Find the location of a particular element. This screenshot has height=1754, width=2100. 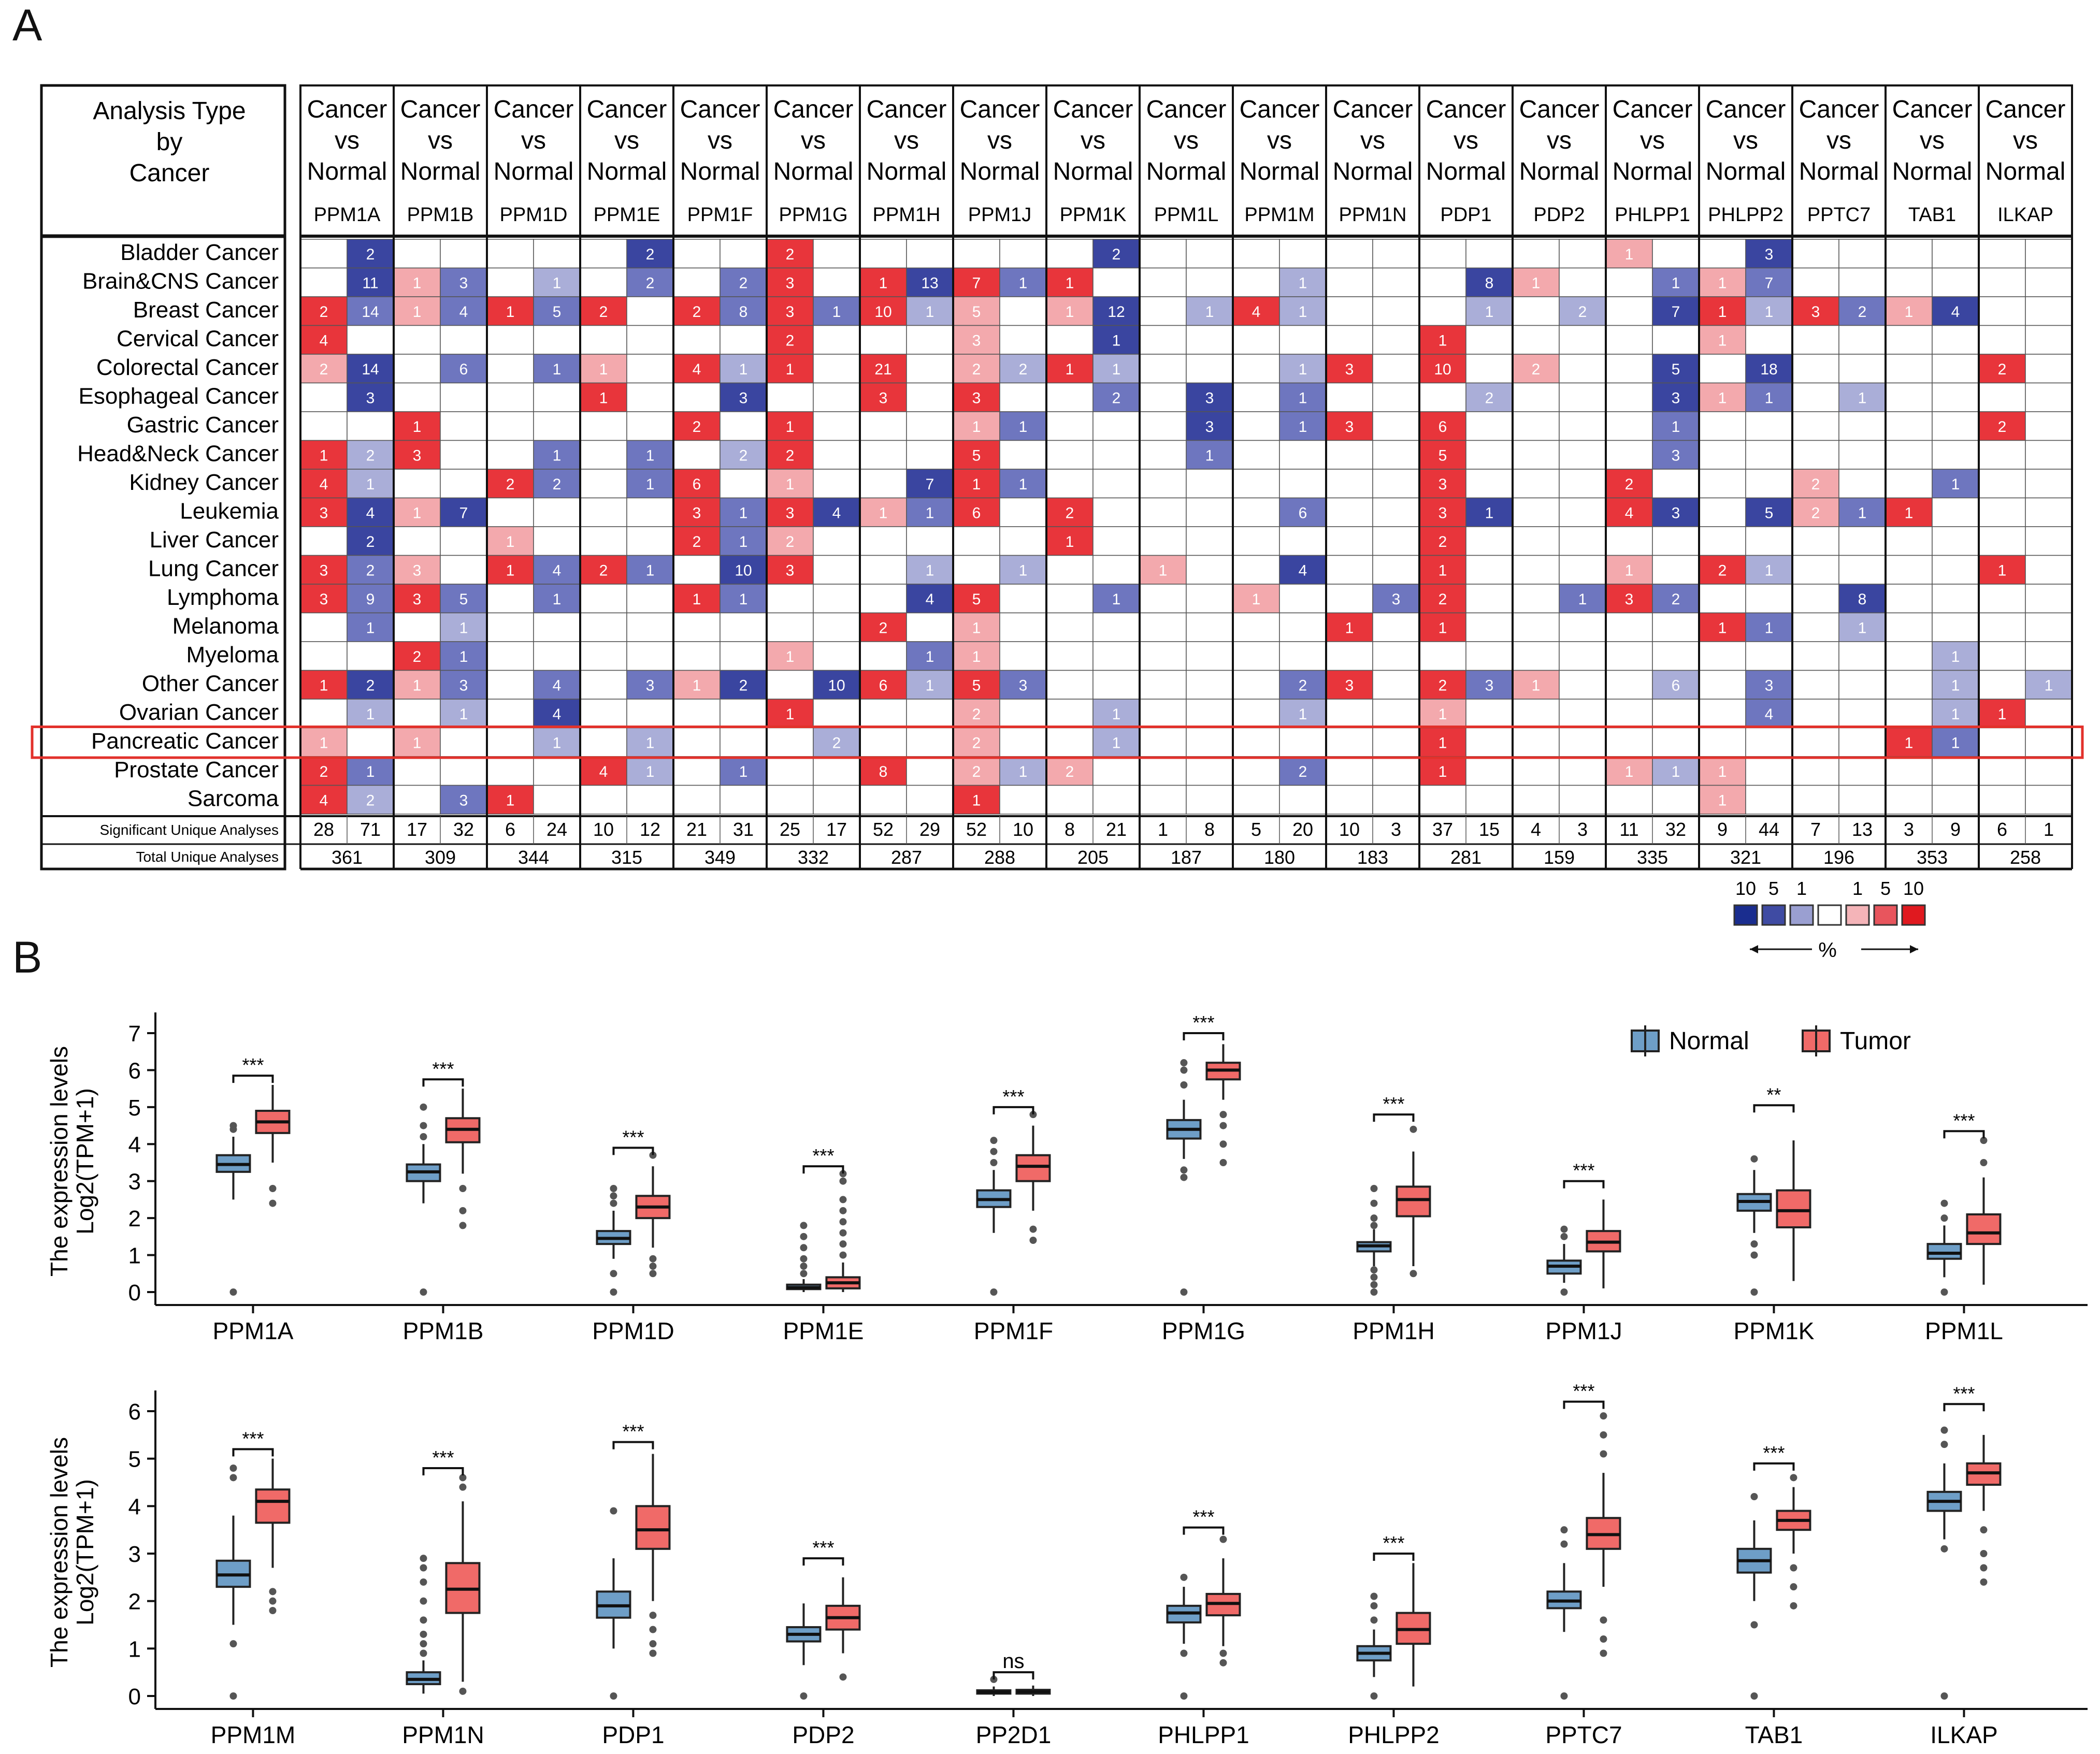

x-tick-label: PDP2 is located at coordinates (823, 1734).